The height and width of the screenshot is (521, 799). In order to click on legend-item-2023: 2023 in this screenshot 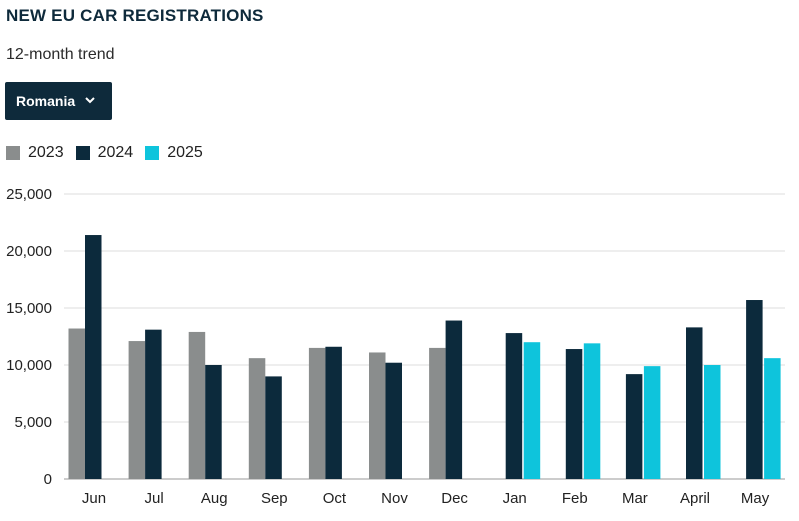, I will do `click(35, 153)`.